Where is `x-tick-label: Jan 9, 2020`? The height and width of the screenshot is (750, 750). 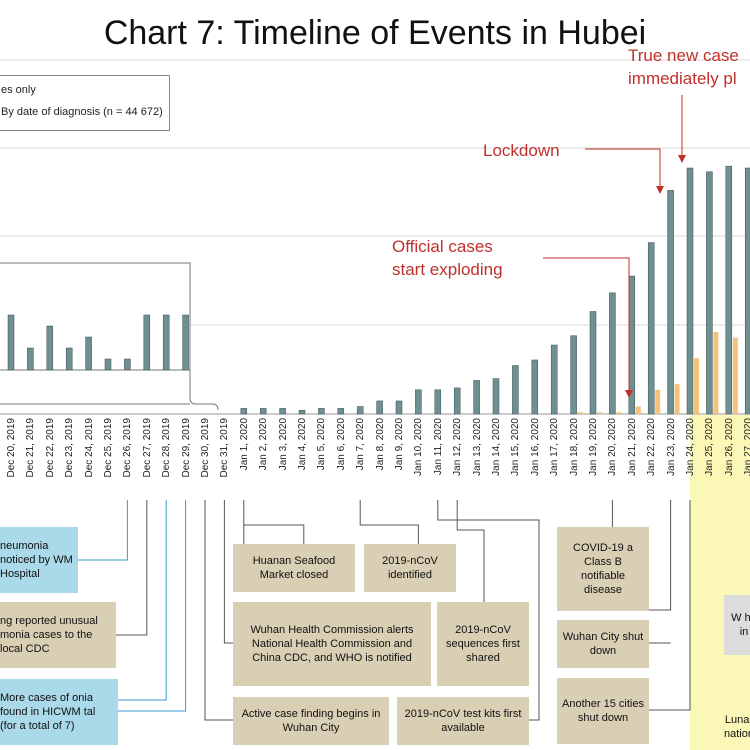
x-tick-label: Jan 9, 2020 is located at coordinates (399, 444).